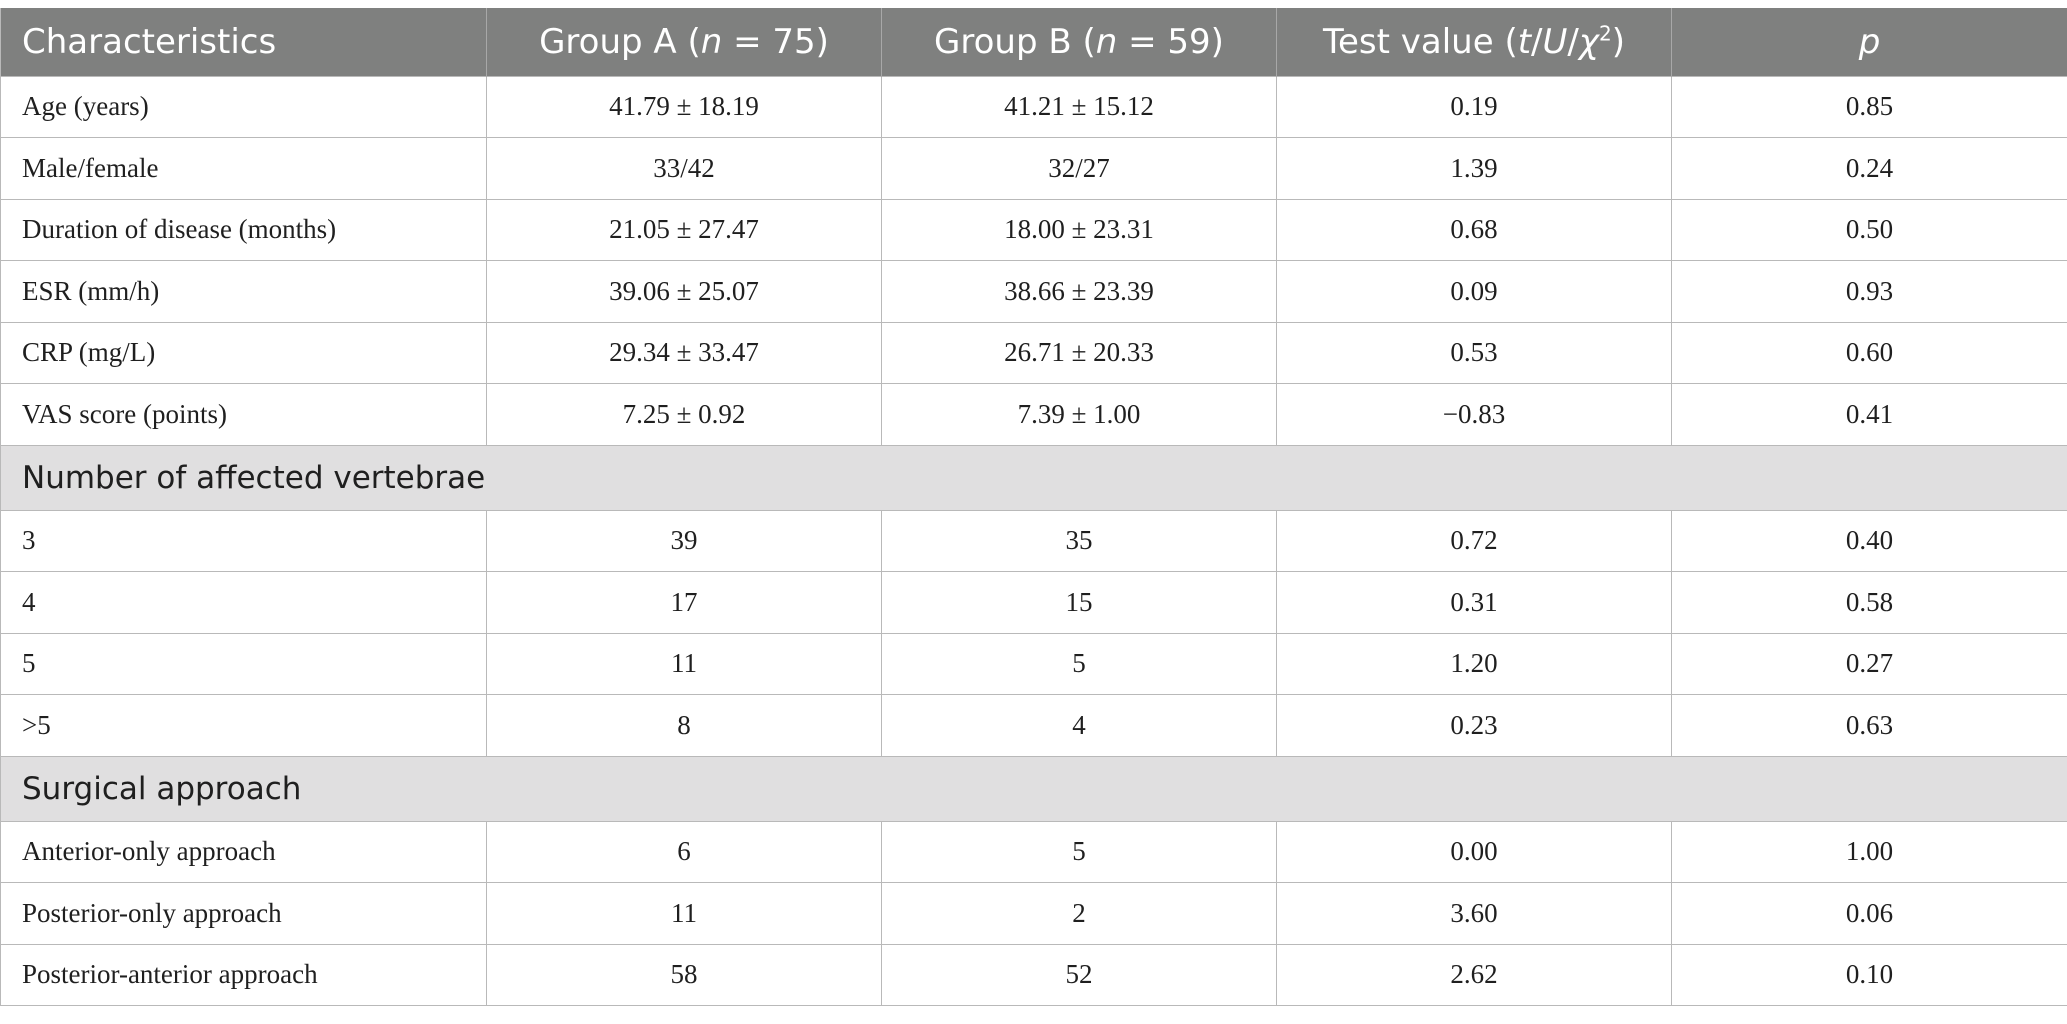 The image size is (2067, 1024). Describe the element at coordinates (1474, 352) in the screenshot. I see `test-value: 0.53` at that location.